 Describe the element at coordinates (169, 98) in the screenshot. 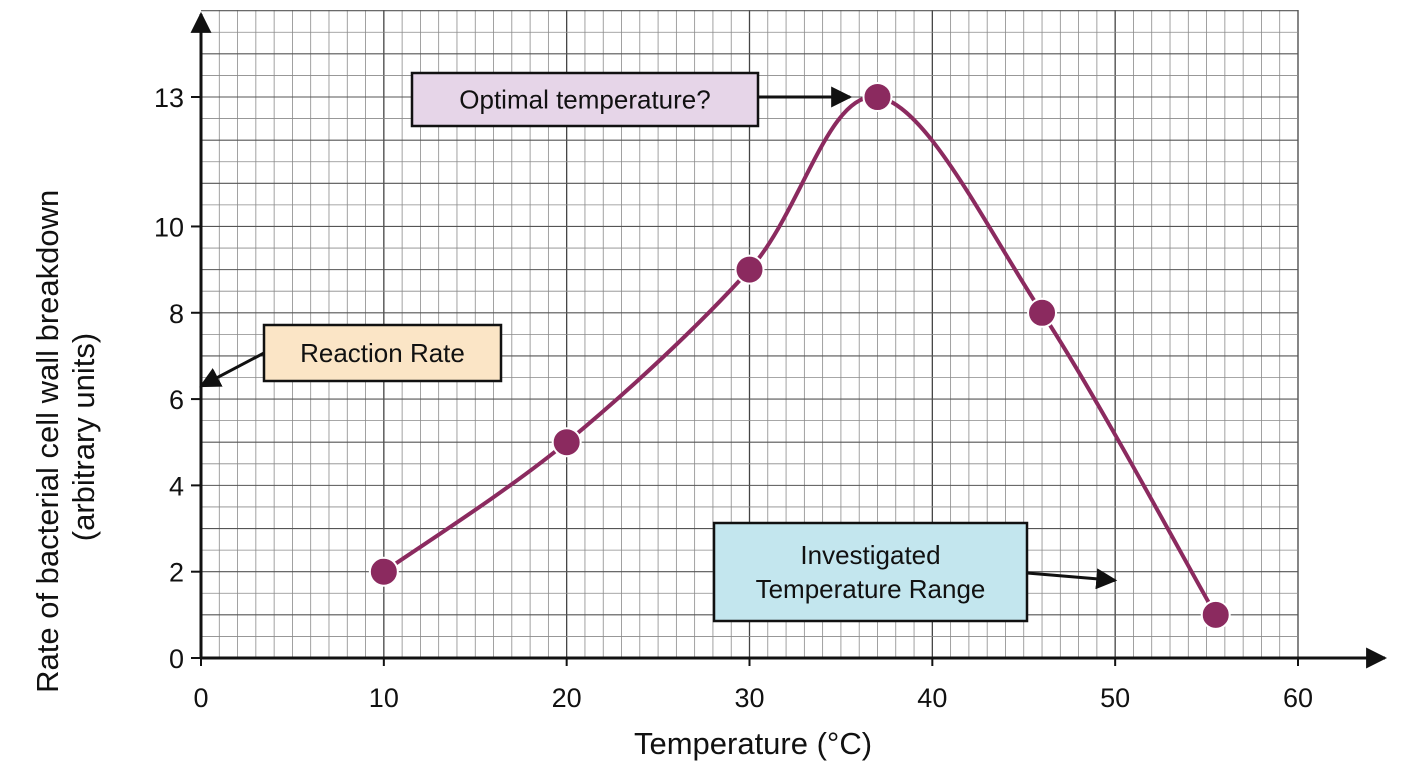

I see `y-tick-label: 13` at that location.